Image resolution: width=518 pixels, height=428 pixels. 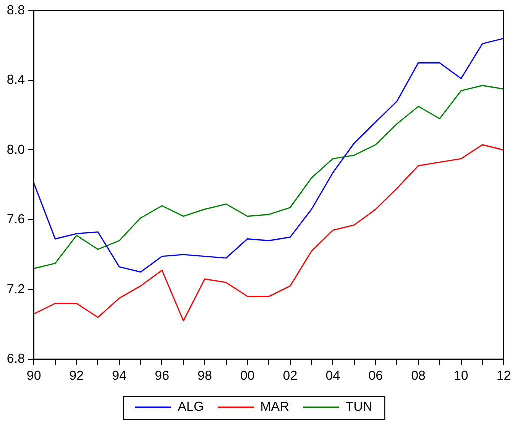 I want to click on y-tick-label: 7.2, so click(x=16, y=288).